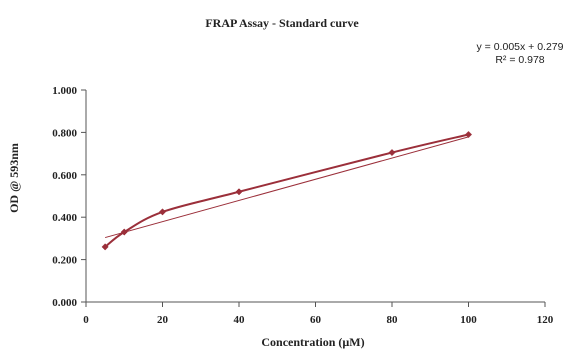 The height and width of the screenshot is (353, 585). I want to click on y-tick-label: 0.000, so click(64, 303).